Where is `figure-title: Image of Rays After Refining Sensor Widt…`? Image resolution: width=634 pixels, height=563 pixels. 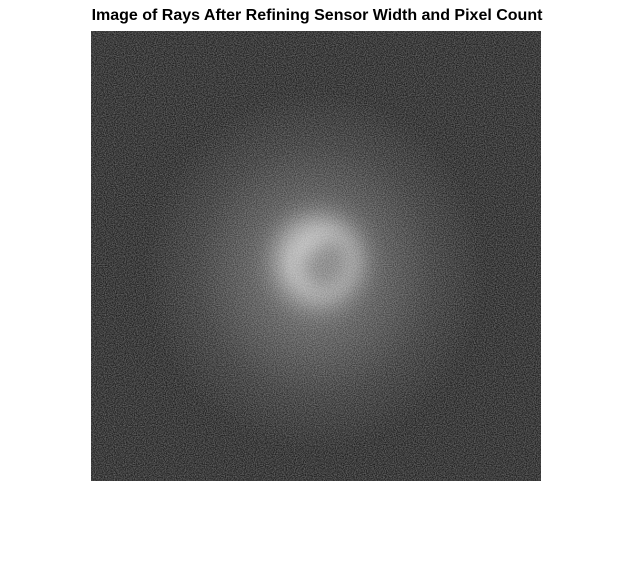 figure-title: Image of Rays After Refining Sensor Widt… is located at coordinates (317, 15).